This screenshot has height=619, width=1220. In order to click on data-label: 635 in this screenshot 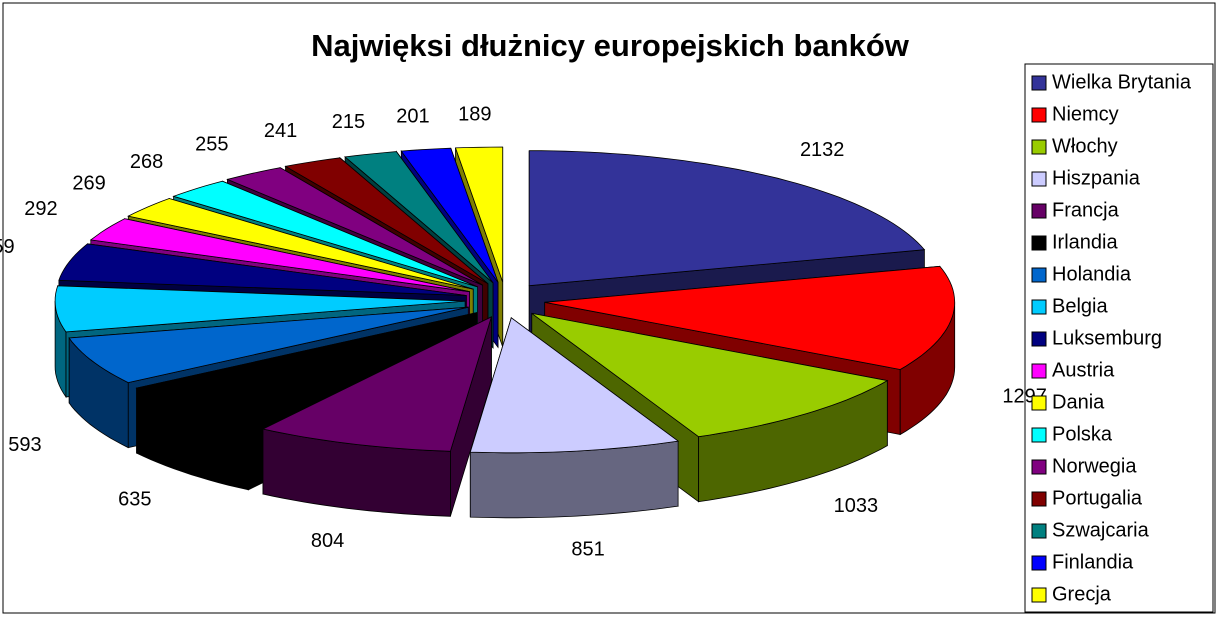, I will do `click(134, 500)`.